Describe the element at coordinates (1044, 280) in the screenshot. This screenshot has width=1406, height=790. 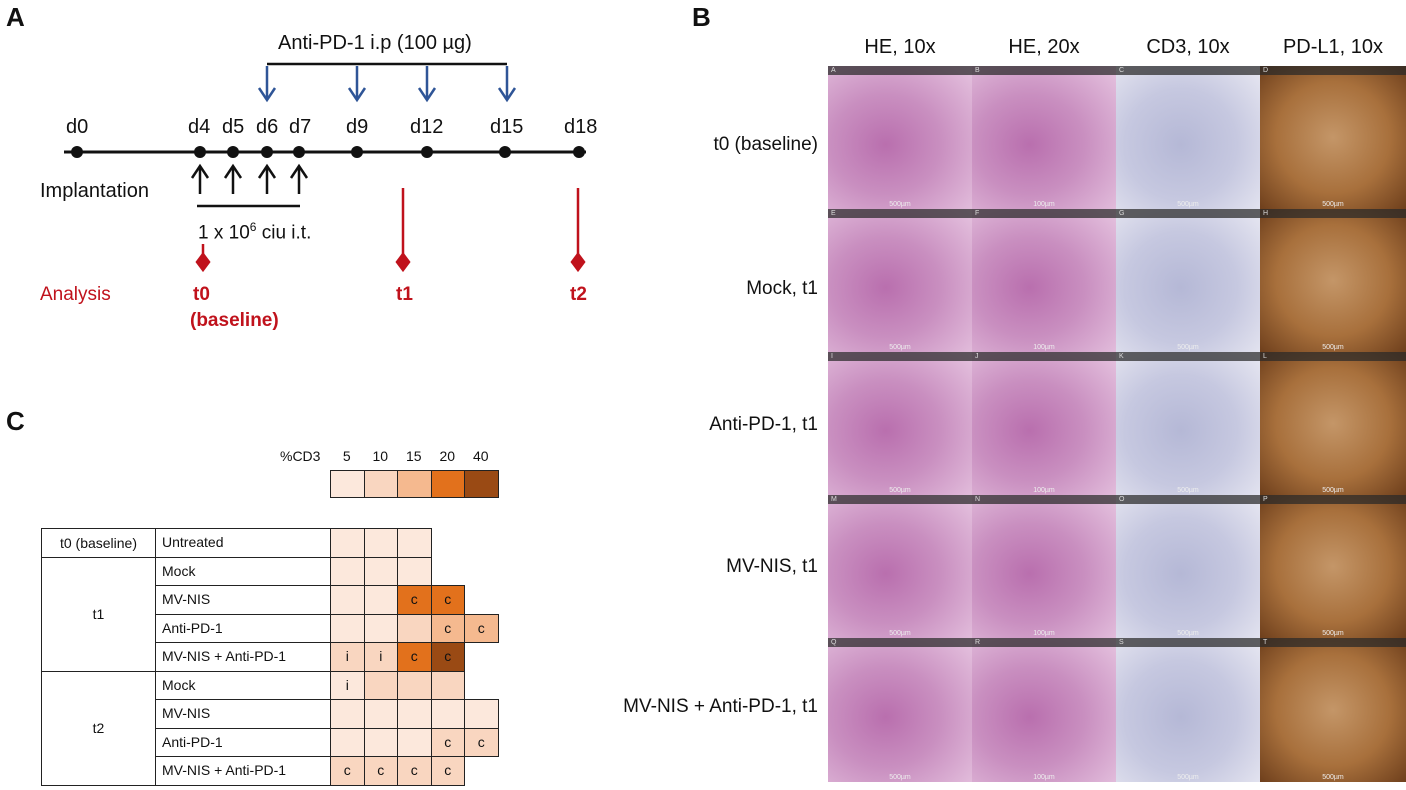
I see `histology-tile: F 100µm` at that location.